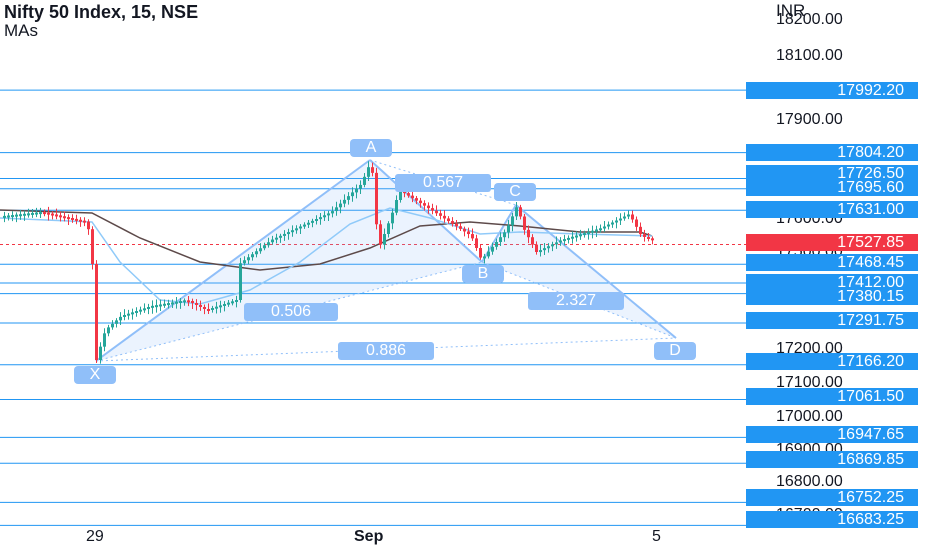 This screenshot has width=932, height=555. What do you see at coordinates (675, 351) in the screenshot?
I see `pattern-point-d: D` at bounding box center [675, 351].